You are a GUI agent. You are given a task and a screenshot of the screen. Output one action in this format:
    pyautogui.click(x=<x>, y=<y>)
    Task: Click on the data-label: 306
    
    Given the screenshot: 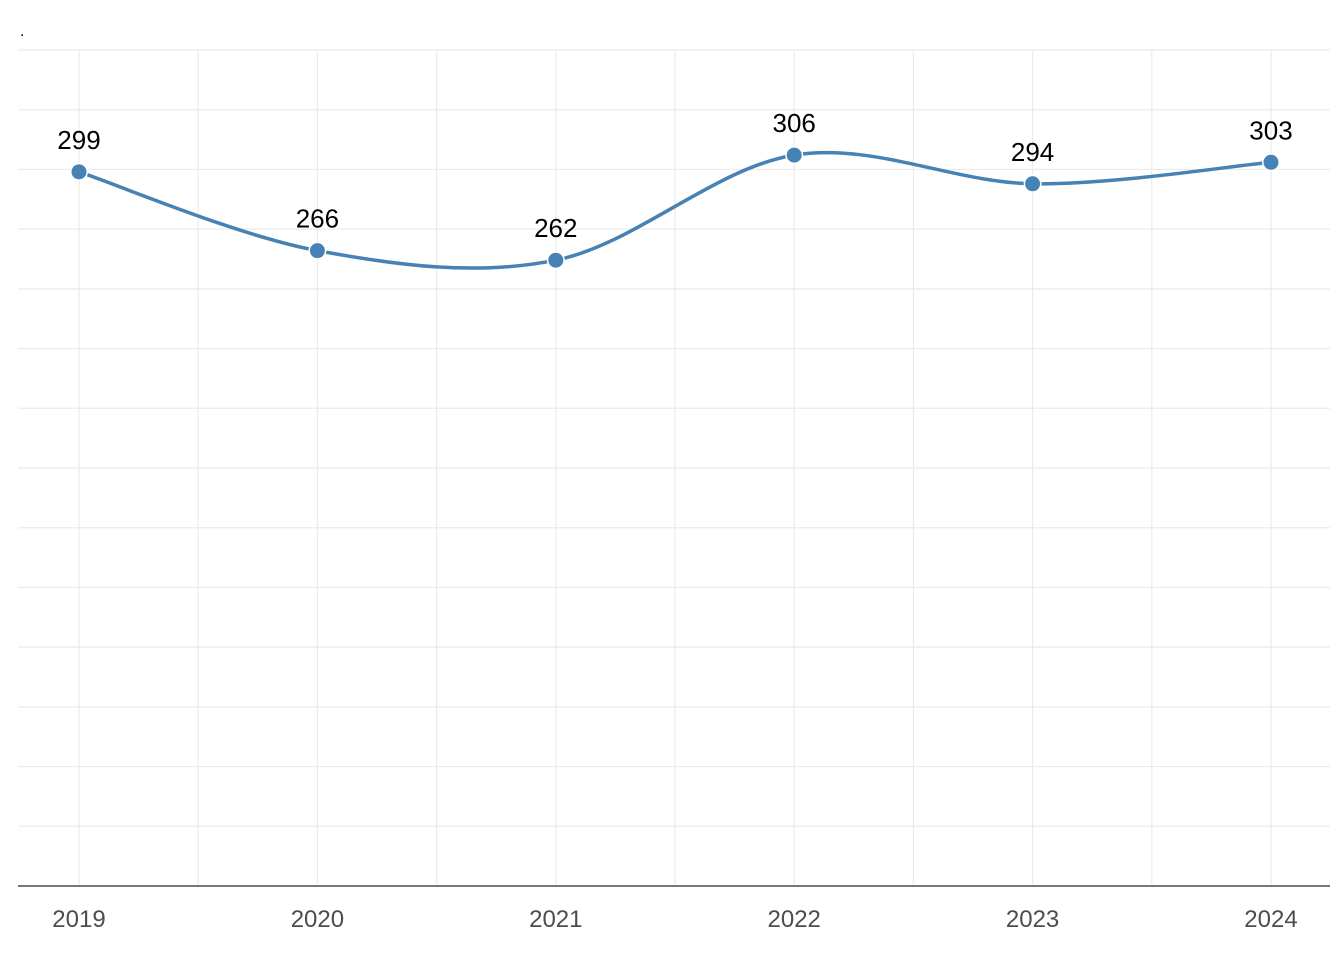 What is the action you would take?
    pyautogui.click(x=794, y=123)
    